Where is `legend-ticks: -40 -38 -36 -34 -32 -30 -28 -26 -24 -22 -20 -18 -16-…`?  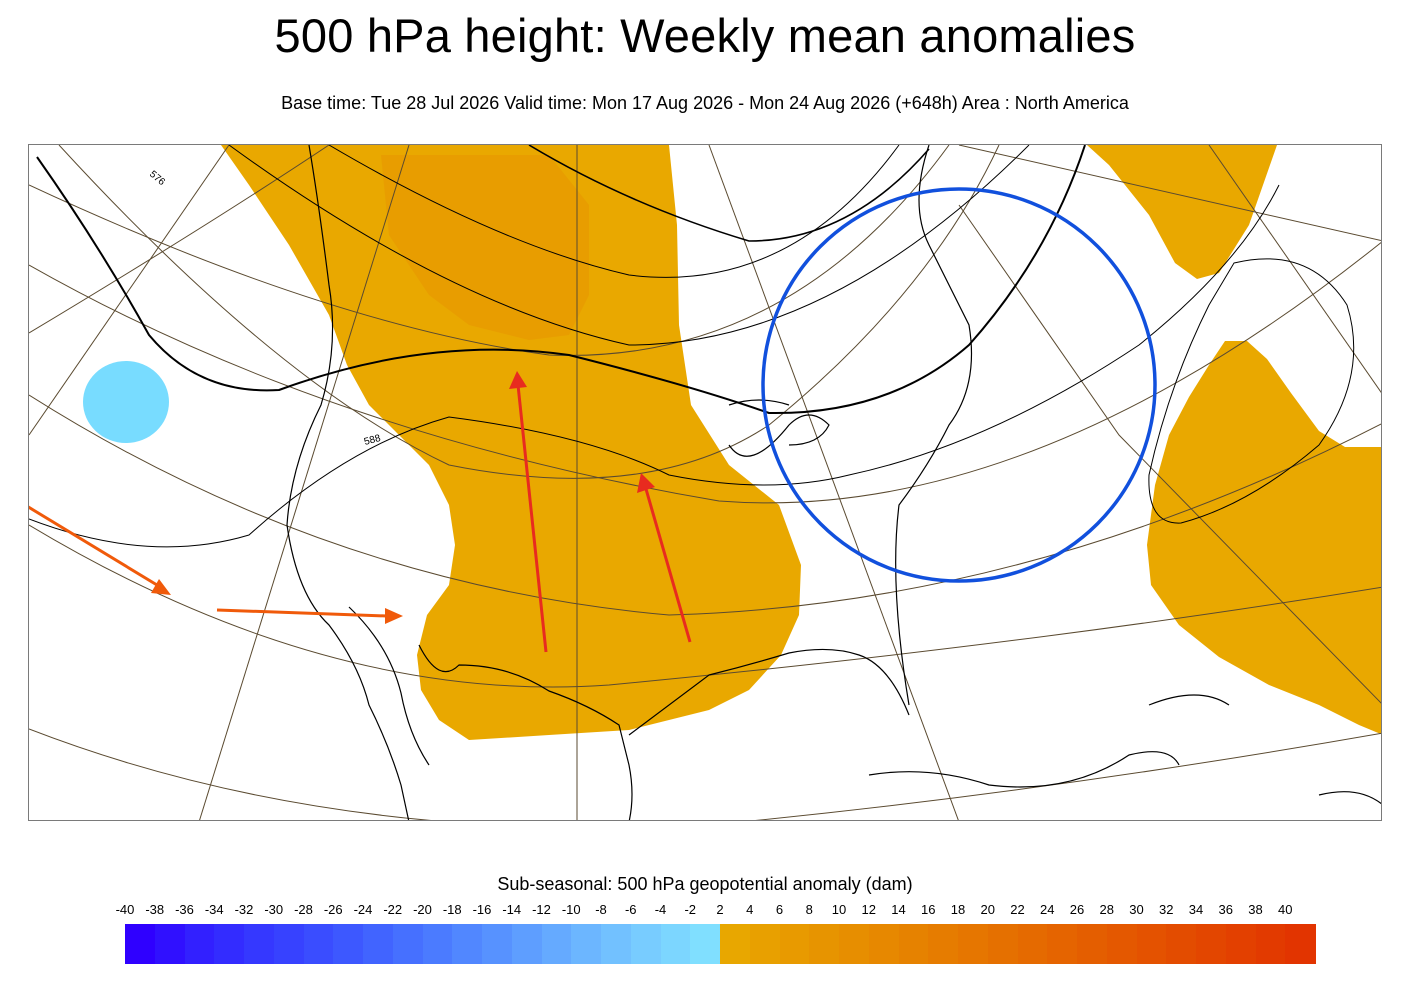
legend-ticks: -40 -38 -36 -34 -32 -30 -28 -26 -24 -22 -20 -18 -16-… is located at coordinates (713, 911).